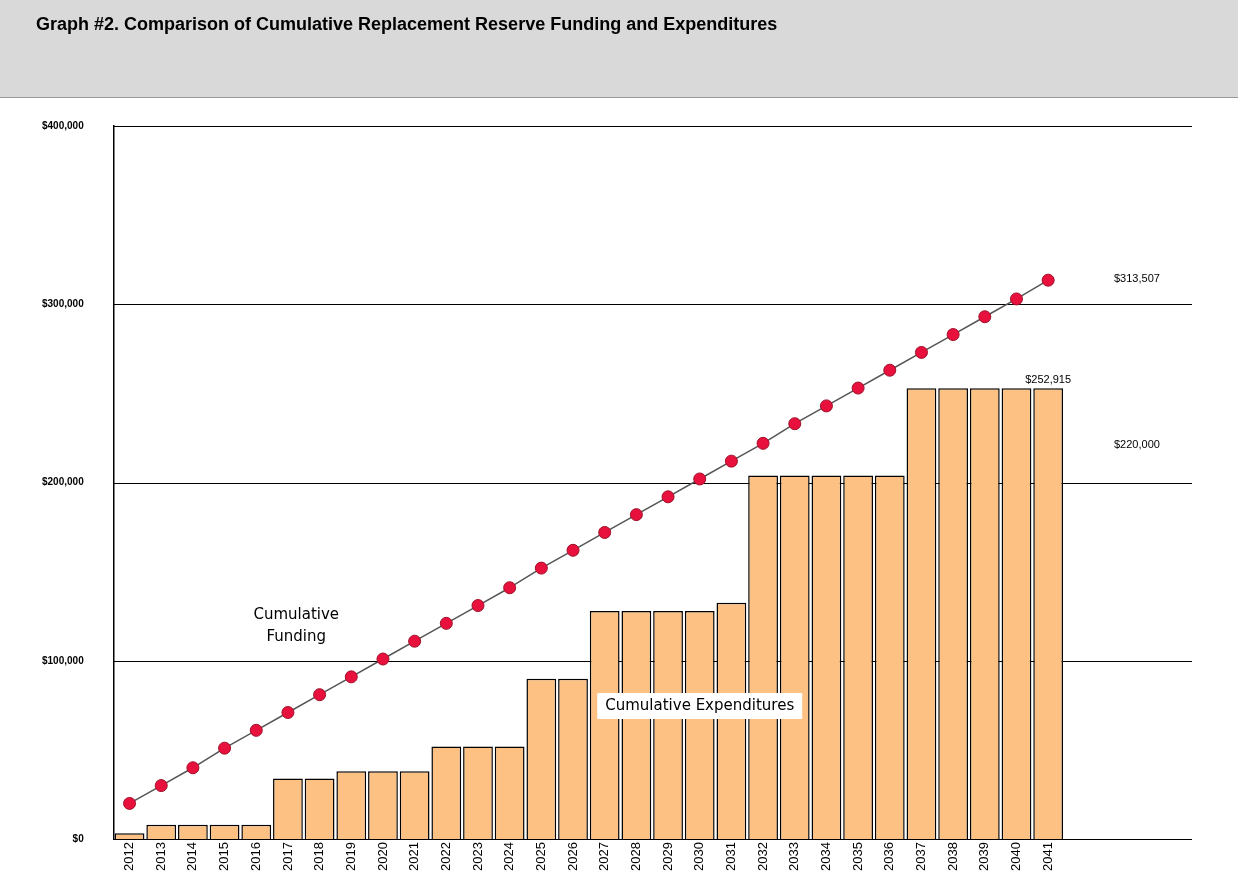 The width and height of the screenshot is (1238, 880). Describe the element at coordinates (63, 125) in the screenshot. I see `y-tick-label: $400,000` at that location.